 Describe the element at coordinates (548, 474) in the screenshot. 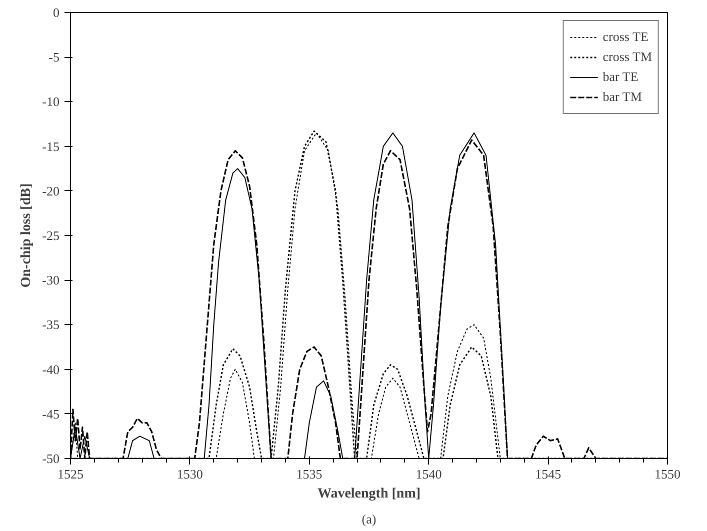

I see `x-tick-label: 1545` at that location.